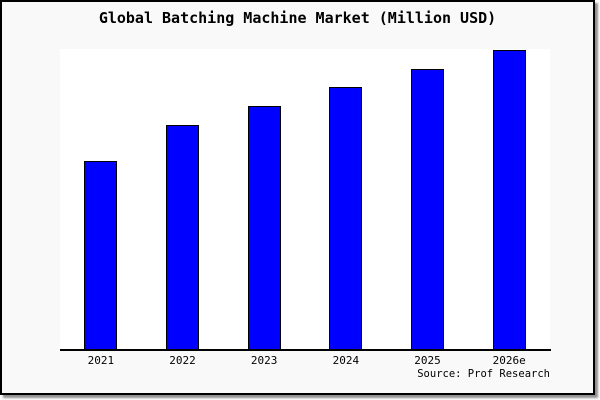 Image resolution: width=600 pixels, height=400 pixels. Describe the element at coordinates (427, 209) in the screenshot. I see `bar-2025` at that location.